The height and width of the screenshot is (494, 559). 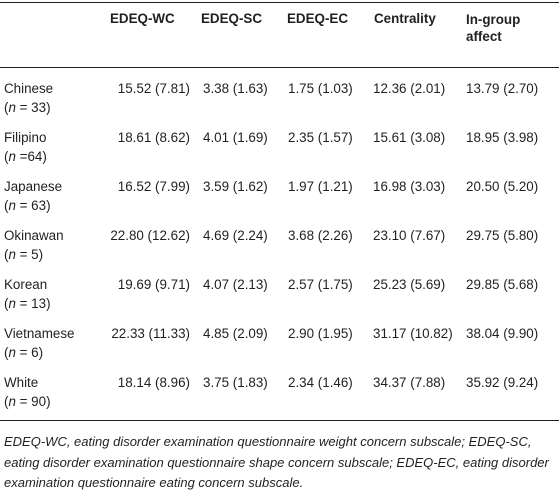 What do you see at coordinates (409, 235) in the screenshot?
I see `cell: 23.10 (7.67)` at bounding box center [409, 235].